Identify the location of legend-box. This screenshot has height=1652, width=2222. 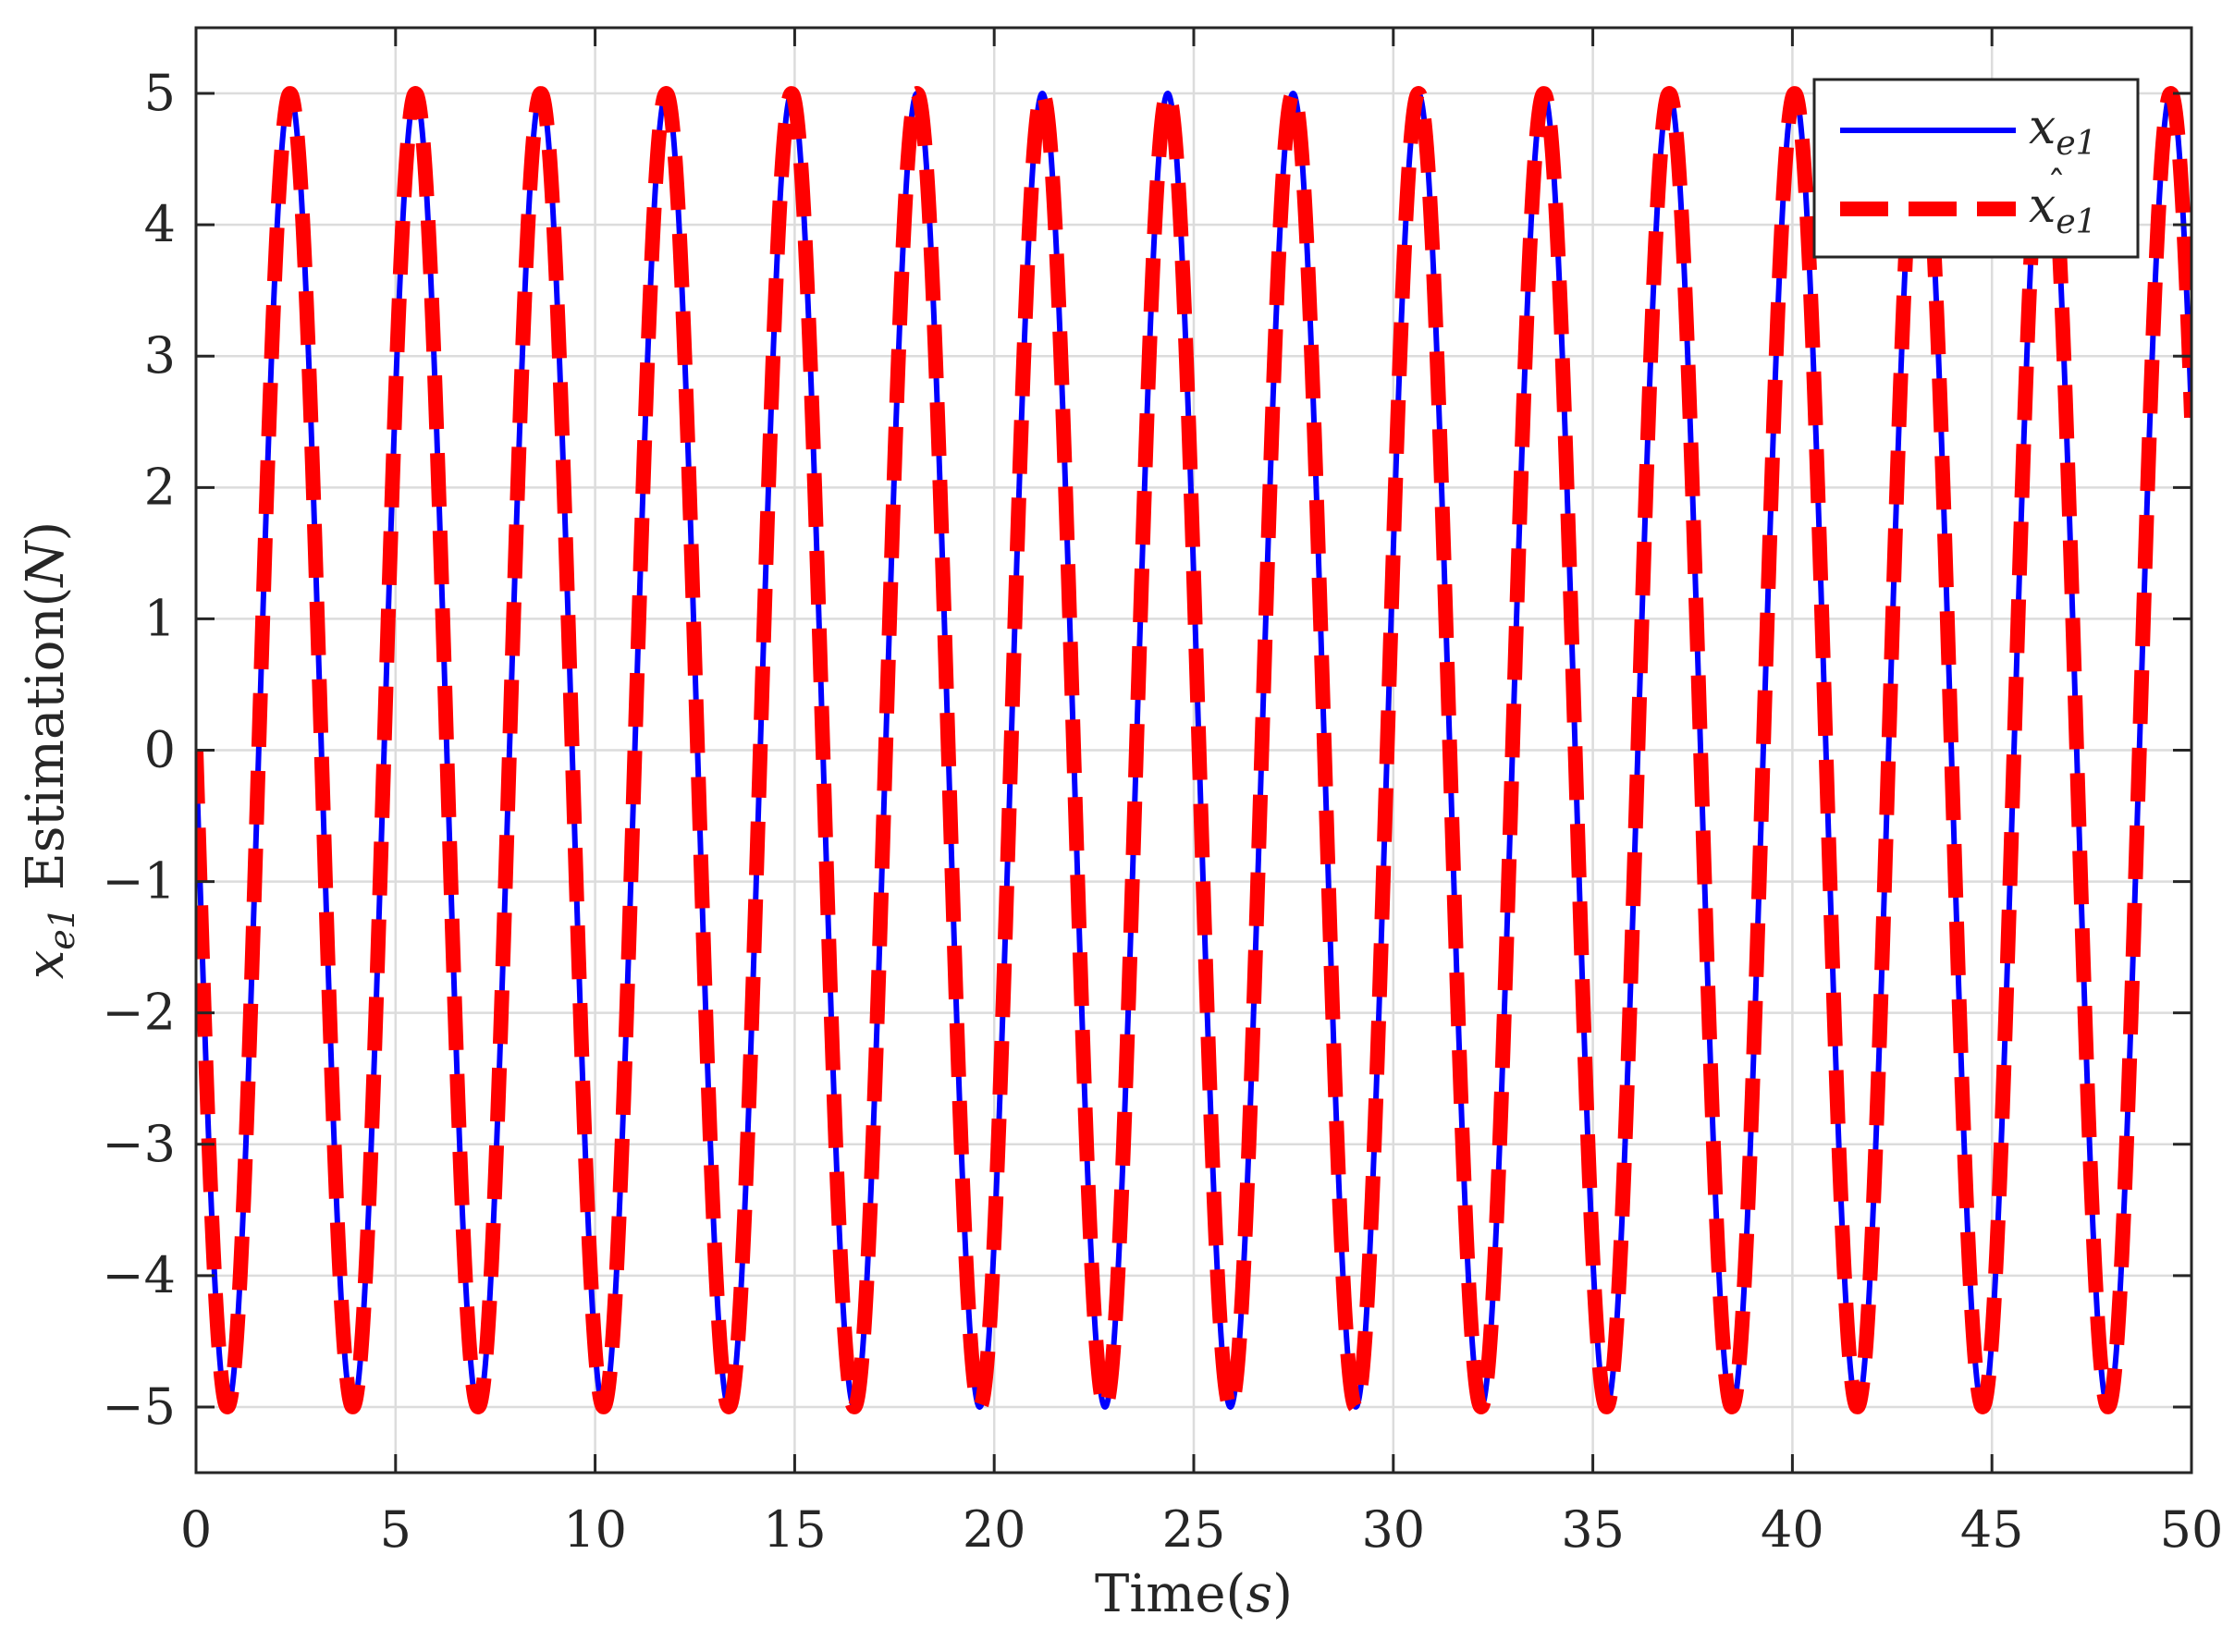
(1976, 168).